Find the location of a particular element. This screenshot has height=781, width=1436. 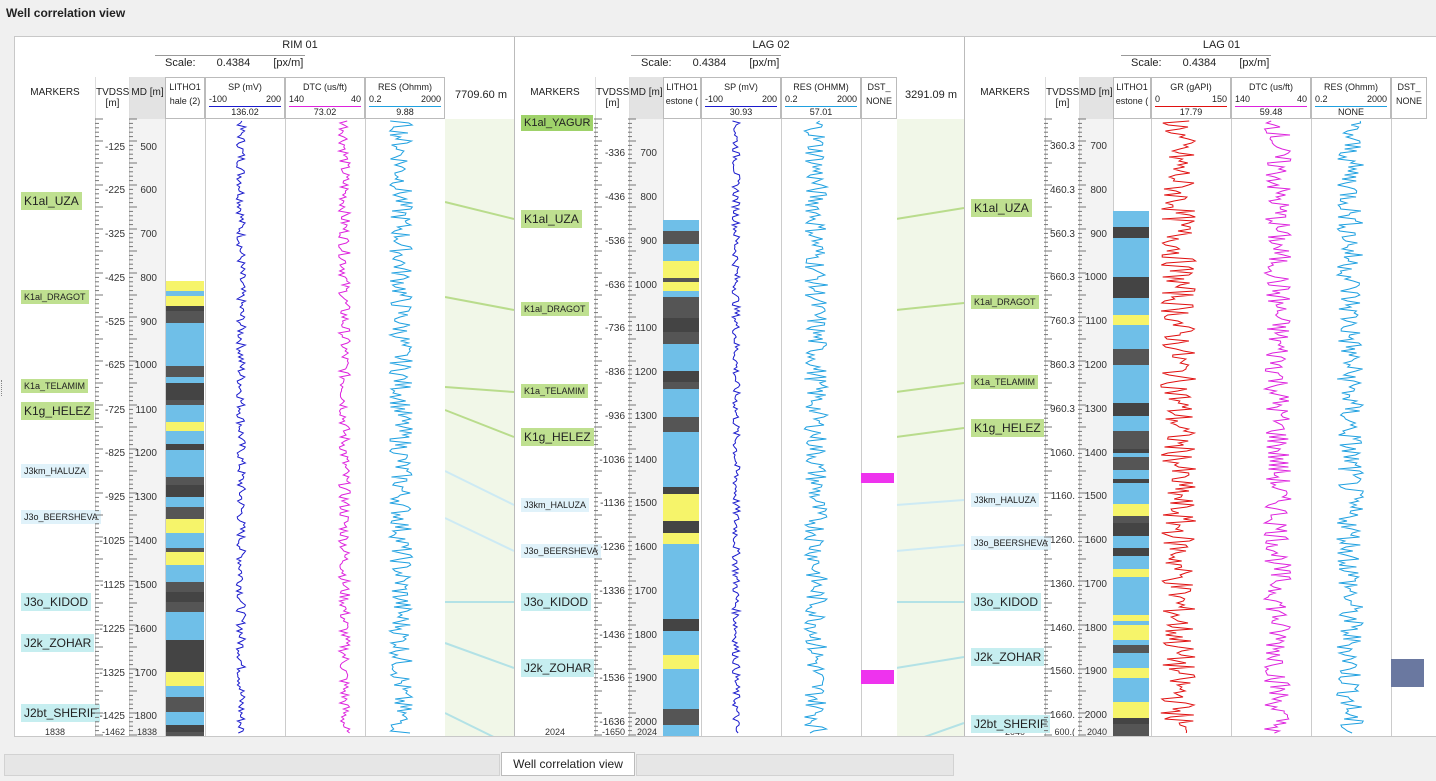

track-header-res: RES (Ohmm) 0.2 2000 NONE is located at coordinates (1351, 98).